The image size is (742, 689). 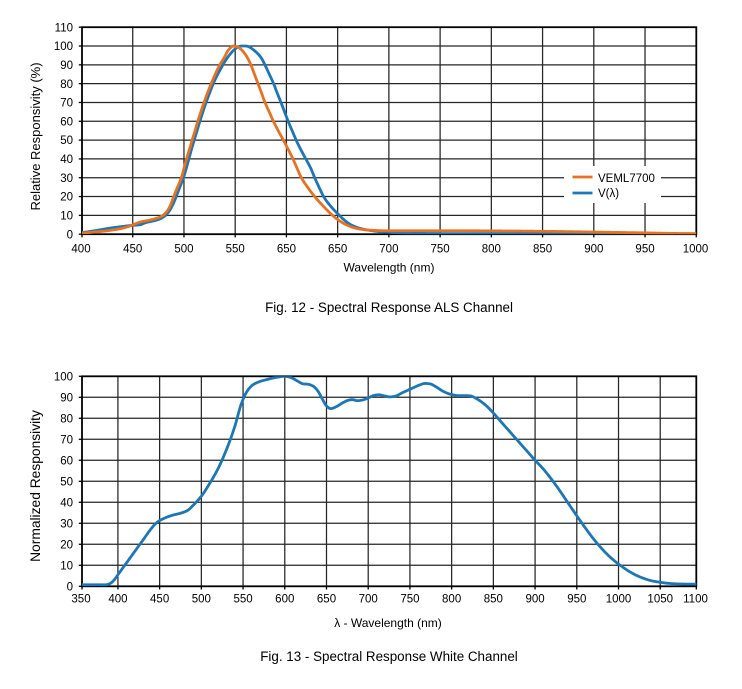 What do you see at coordinates (35, 486) in the screenshot?
I see `svg-text: Normalized Responsivity` at bounding box center [35, 486].